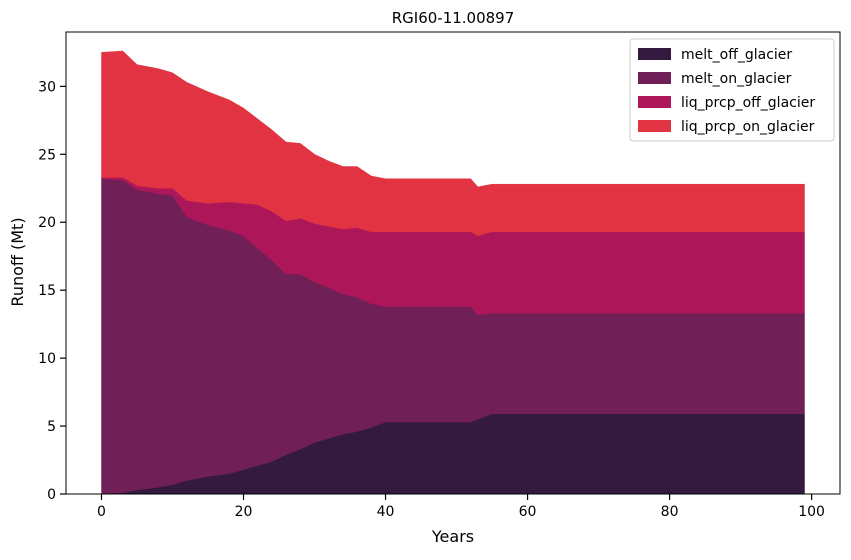 This screenshot has height=560, width=851. Describe the element at coordinates (101, 512) in the screenshot. I see `x-tick-label: 0` at that location.